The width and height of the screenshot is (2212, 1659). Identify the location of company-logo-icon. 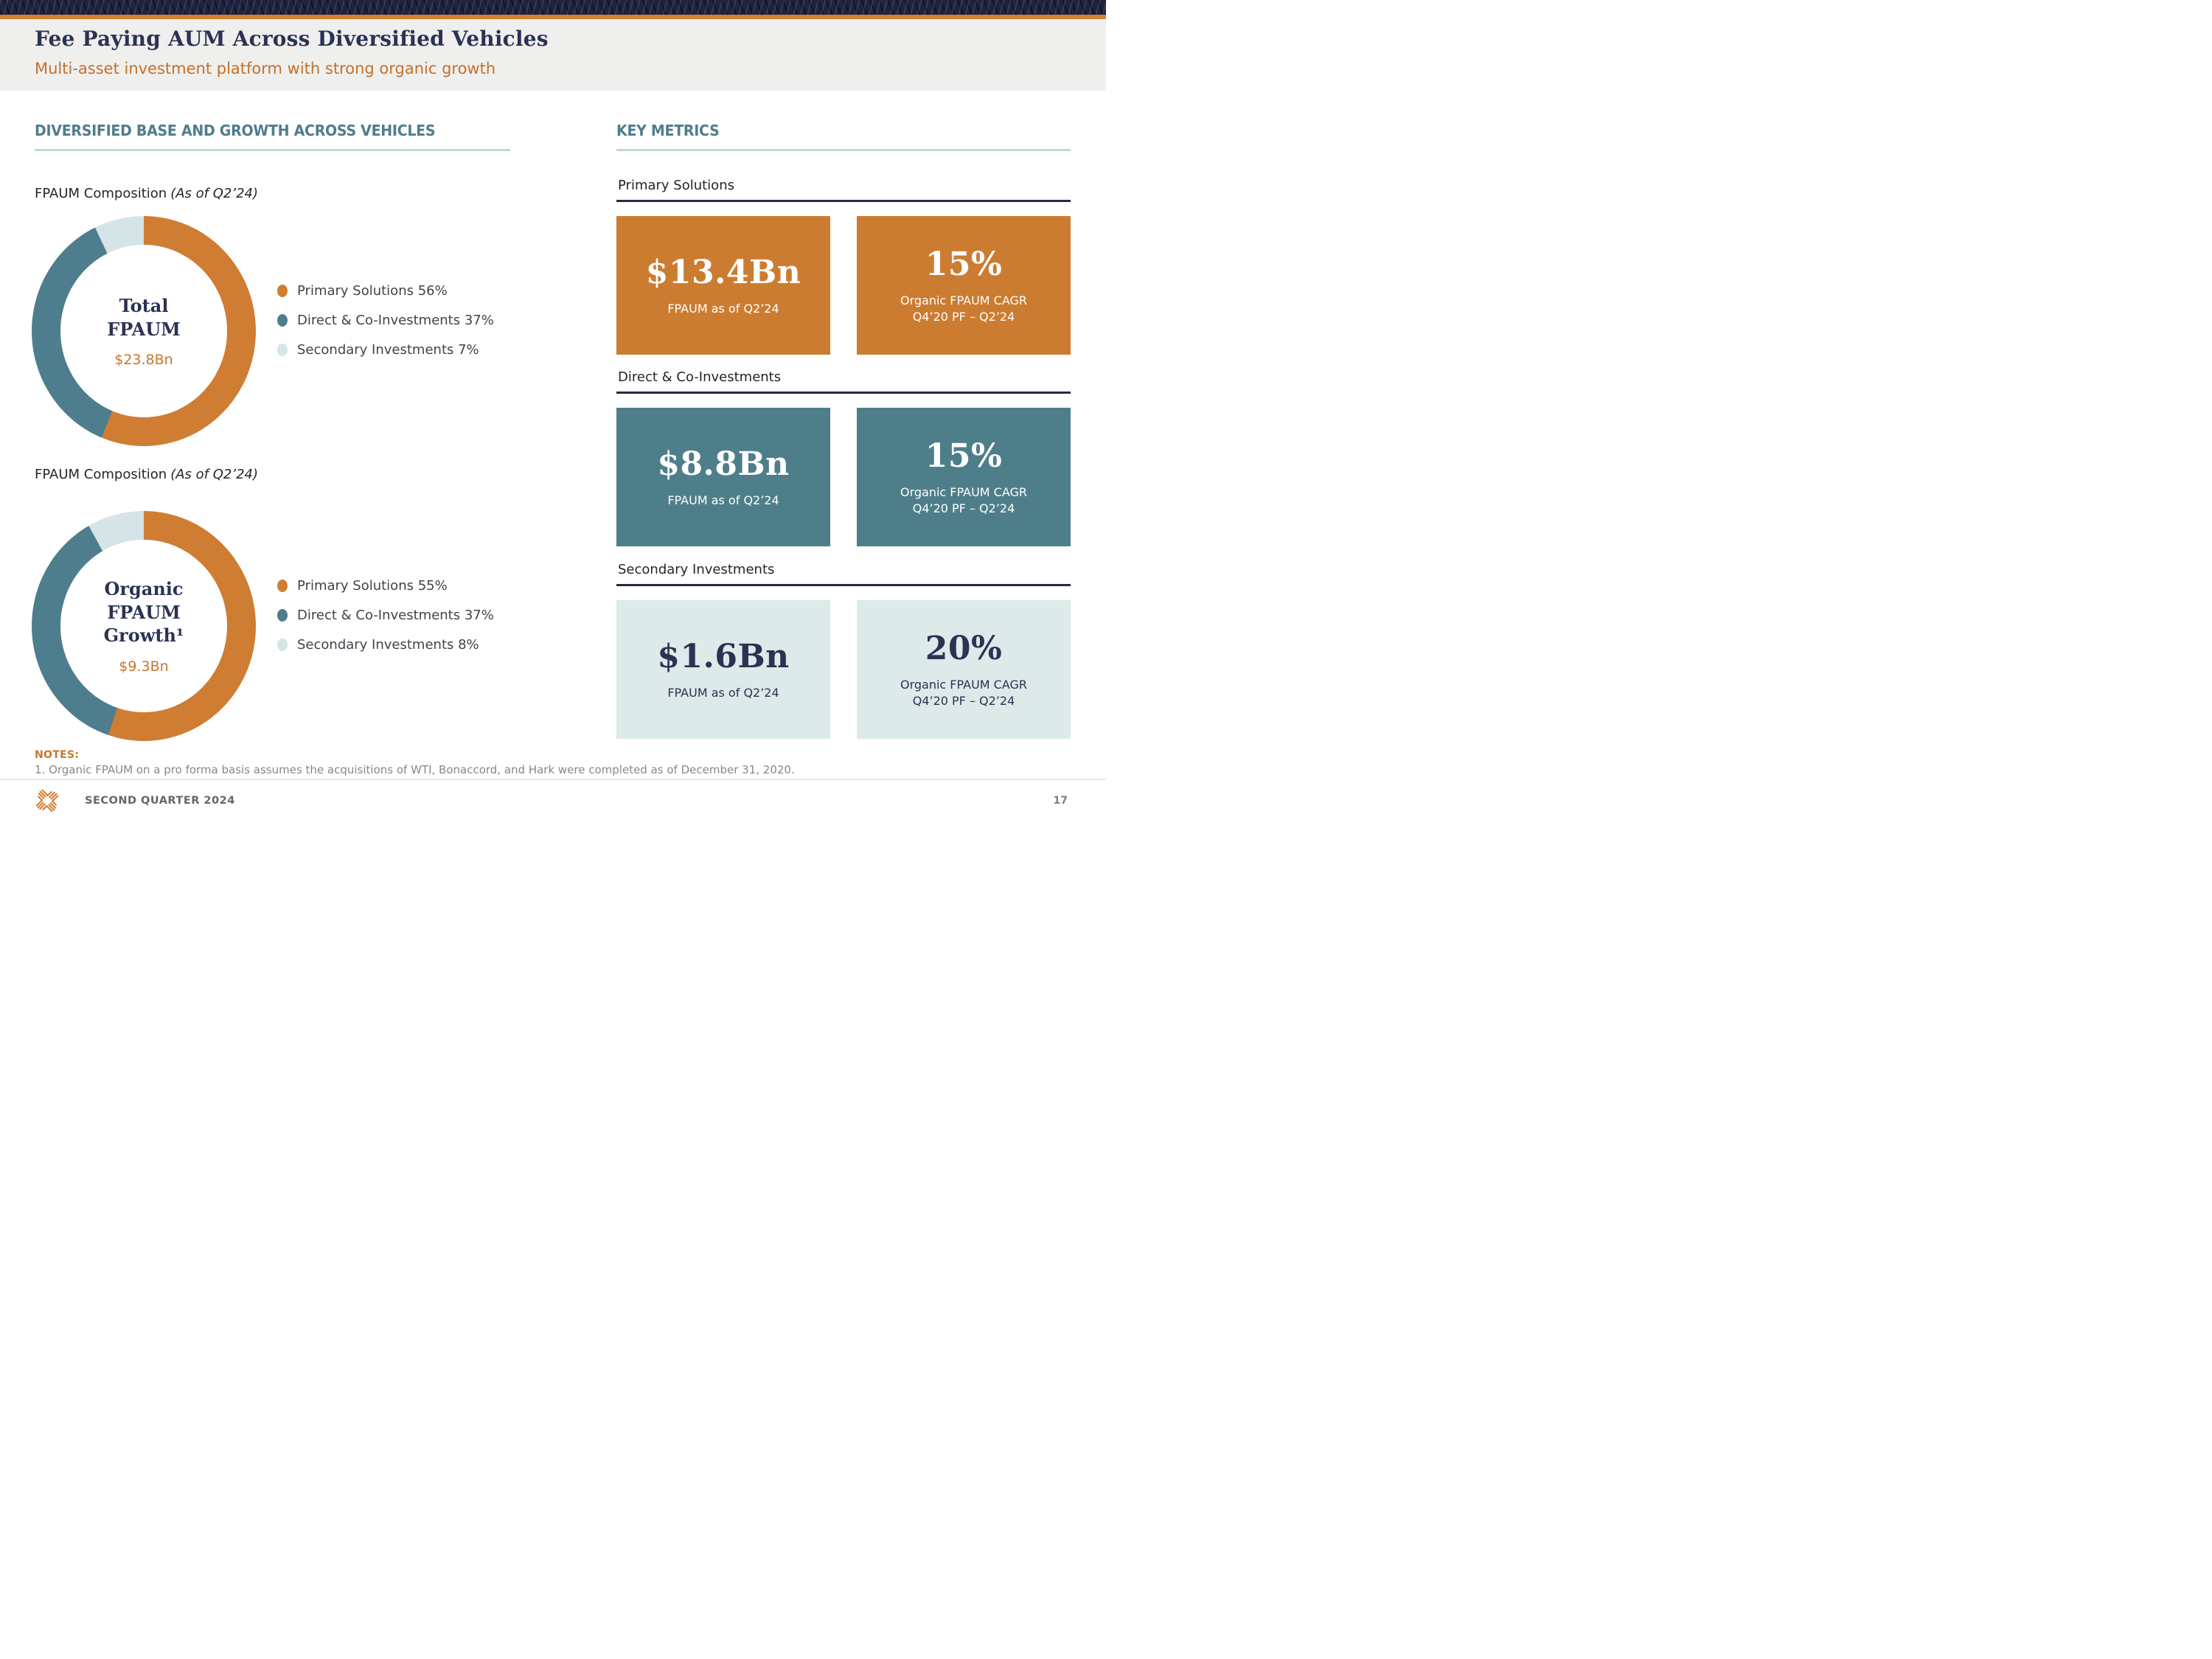
(47, 801).